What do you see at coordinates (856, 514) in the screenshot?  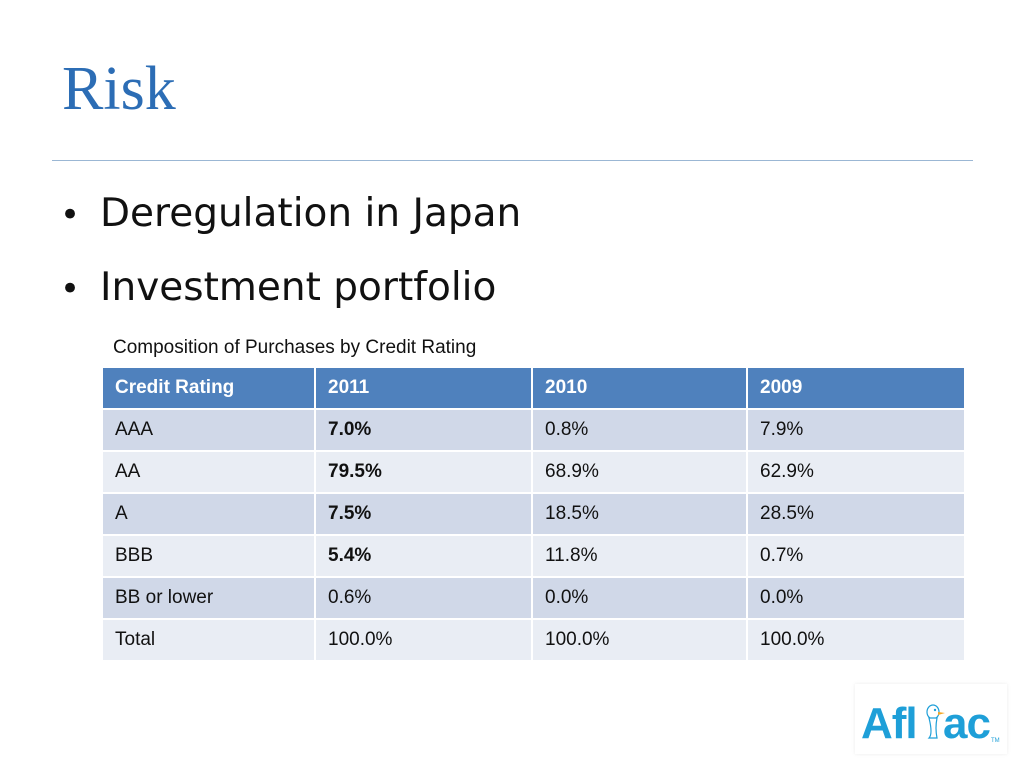 I see `value-cell-2009: 28.5%` at bounding box center [856, 514].